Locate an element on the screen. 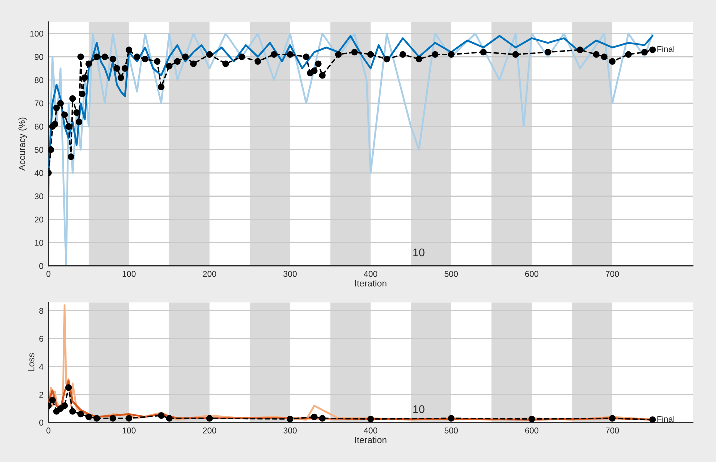 The height and width of the screenshot is (462, 716). y-tick-label: 8 is located at coordinates (42, 311).